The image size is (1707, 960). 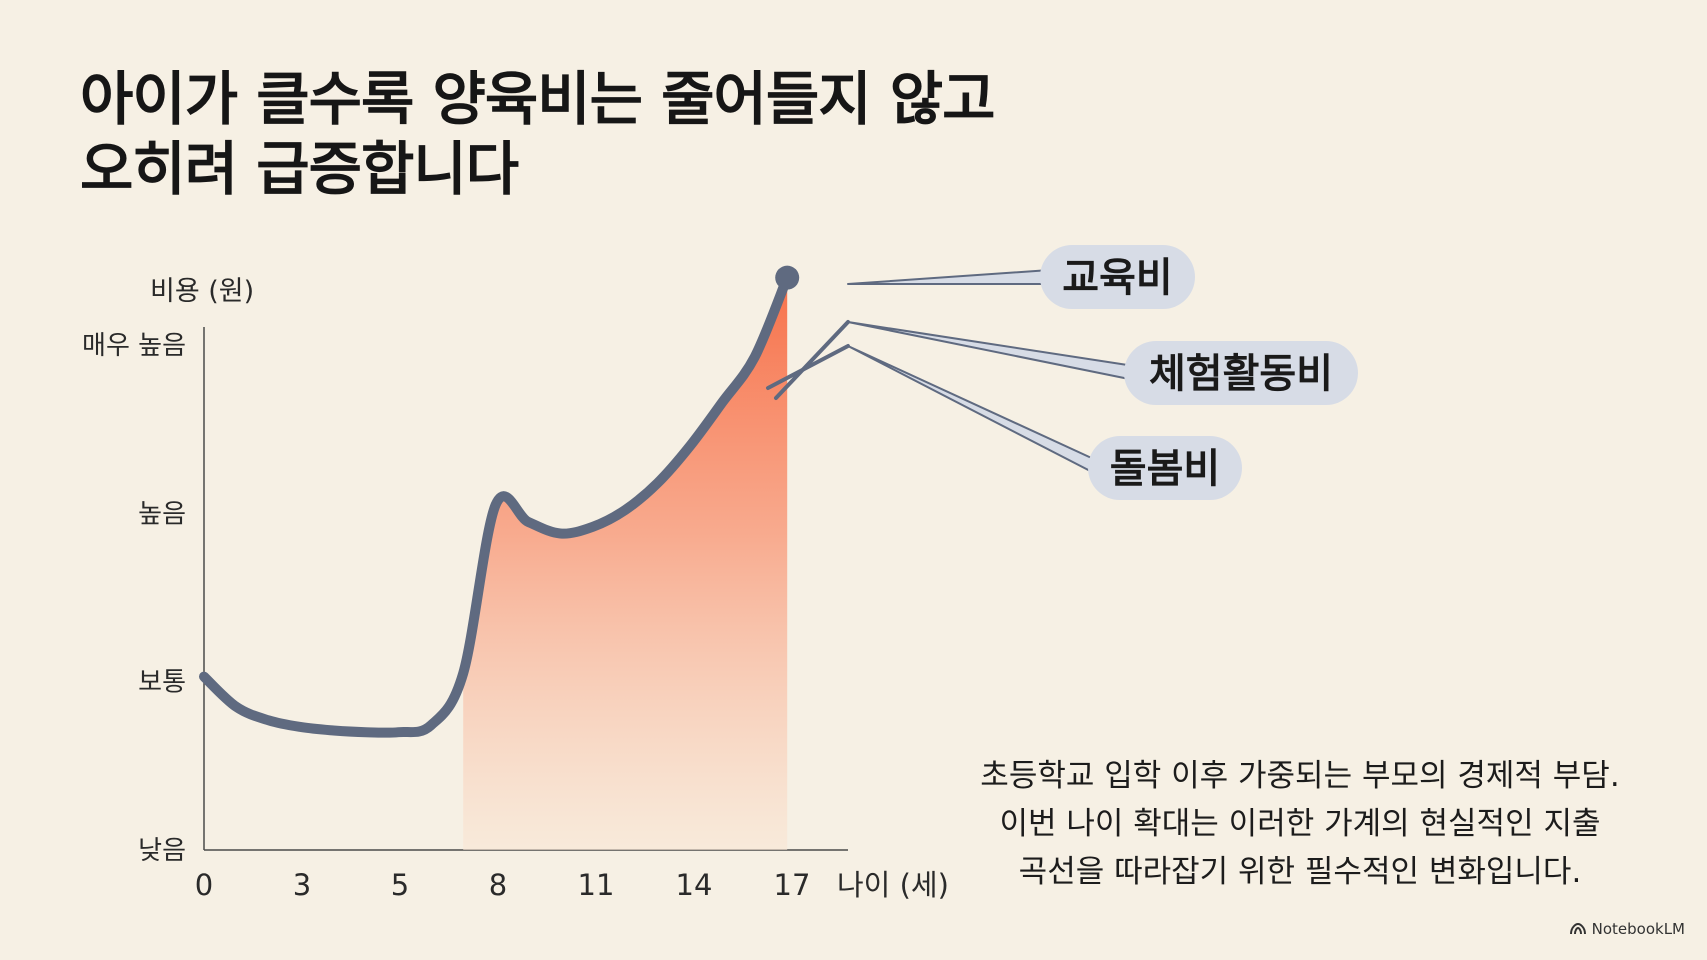 I want to click on x-tick-label: 17, so click(x=792, y=885).